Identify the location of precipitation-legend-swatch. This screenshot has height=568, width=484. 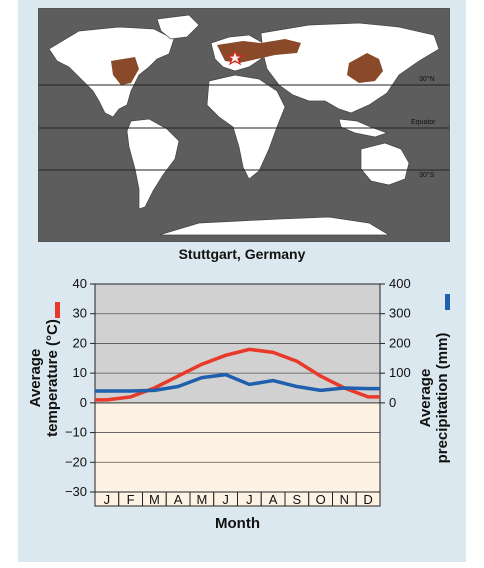
(447, 302).